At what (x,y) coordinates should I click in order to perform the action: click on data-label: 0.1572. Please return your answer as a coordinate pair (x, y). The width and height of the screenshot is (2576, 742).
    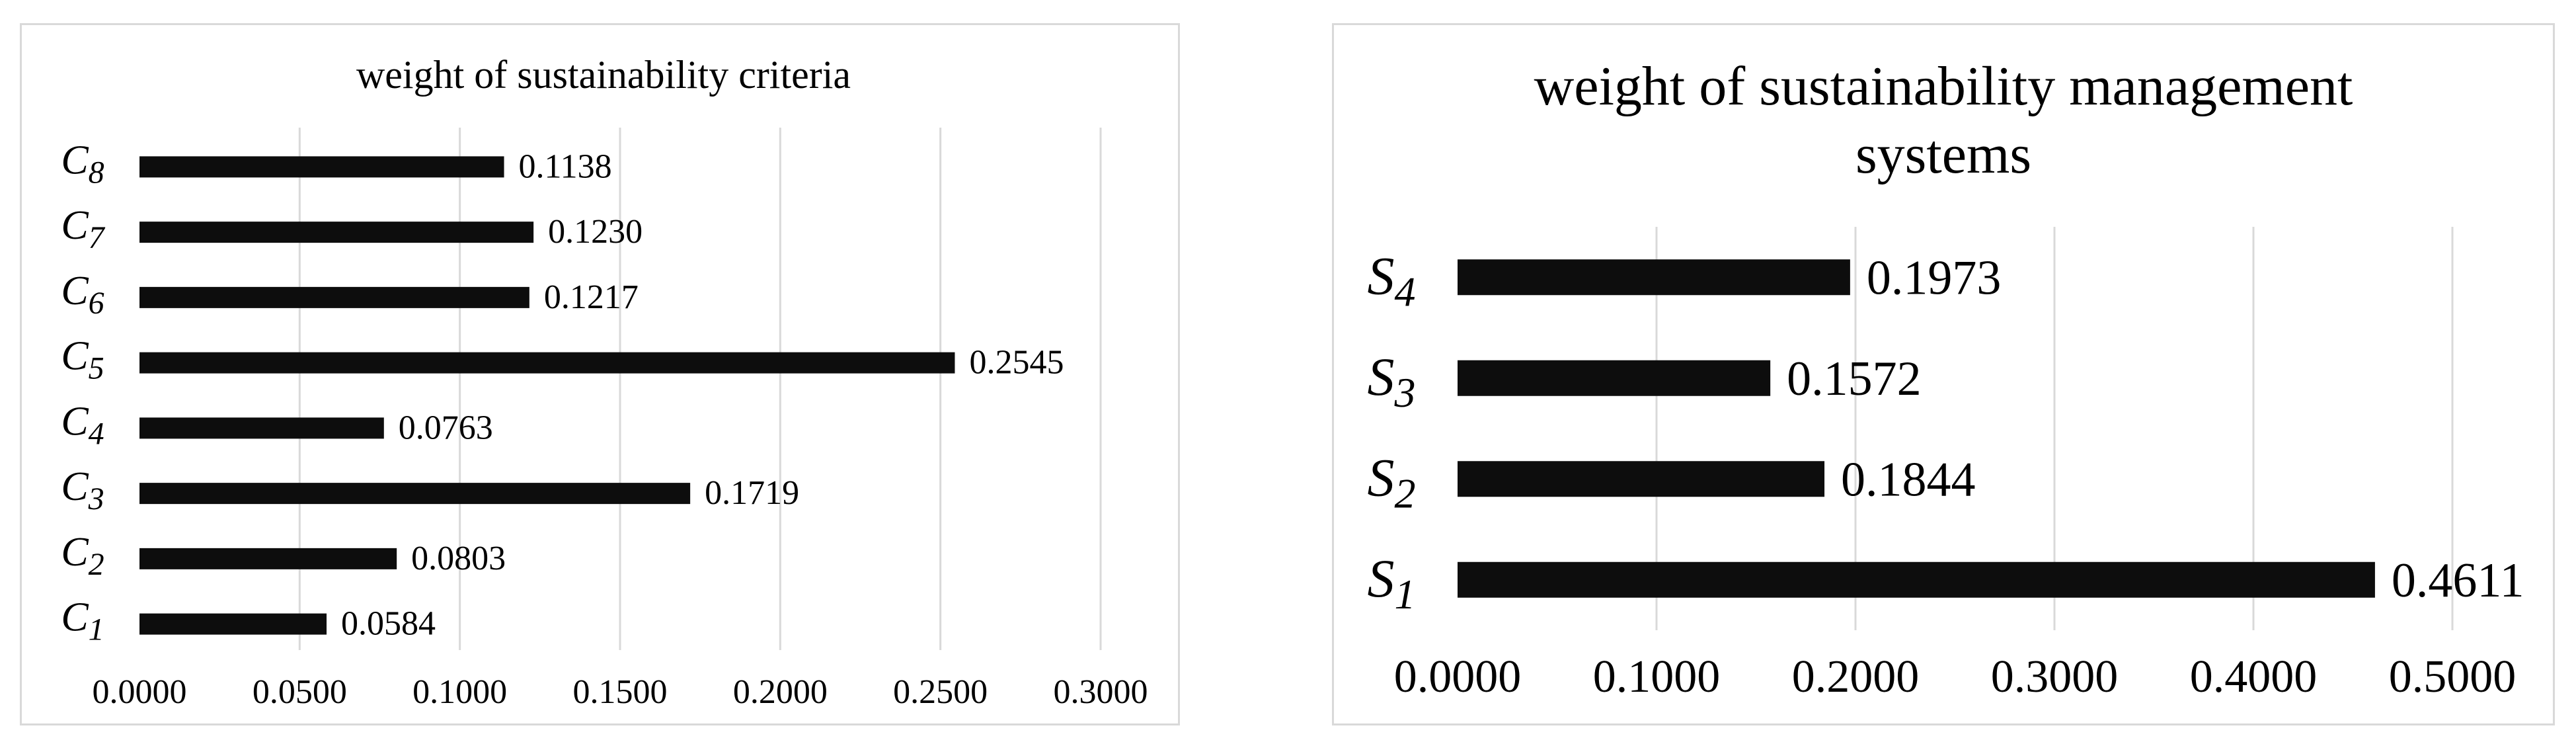
    Looking at the image, I should click on (1854, 379).